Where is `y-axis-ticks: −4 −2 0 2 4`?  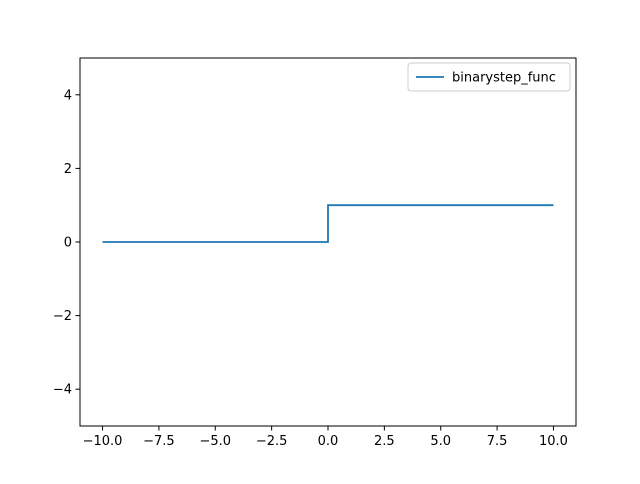 y-axis-ticks: −4 −2 0 2 4 is located at coordinates (66, 243).